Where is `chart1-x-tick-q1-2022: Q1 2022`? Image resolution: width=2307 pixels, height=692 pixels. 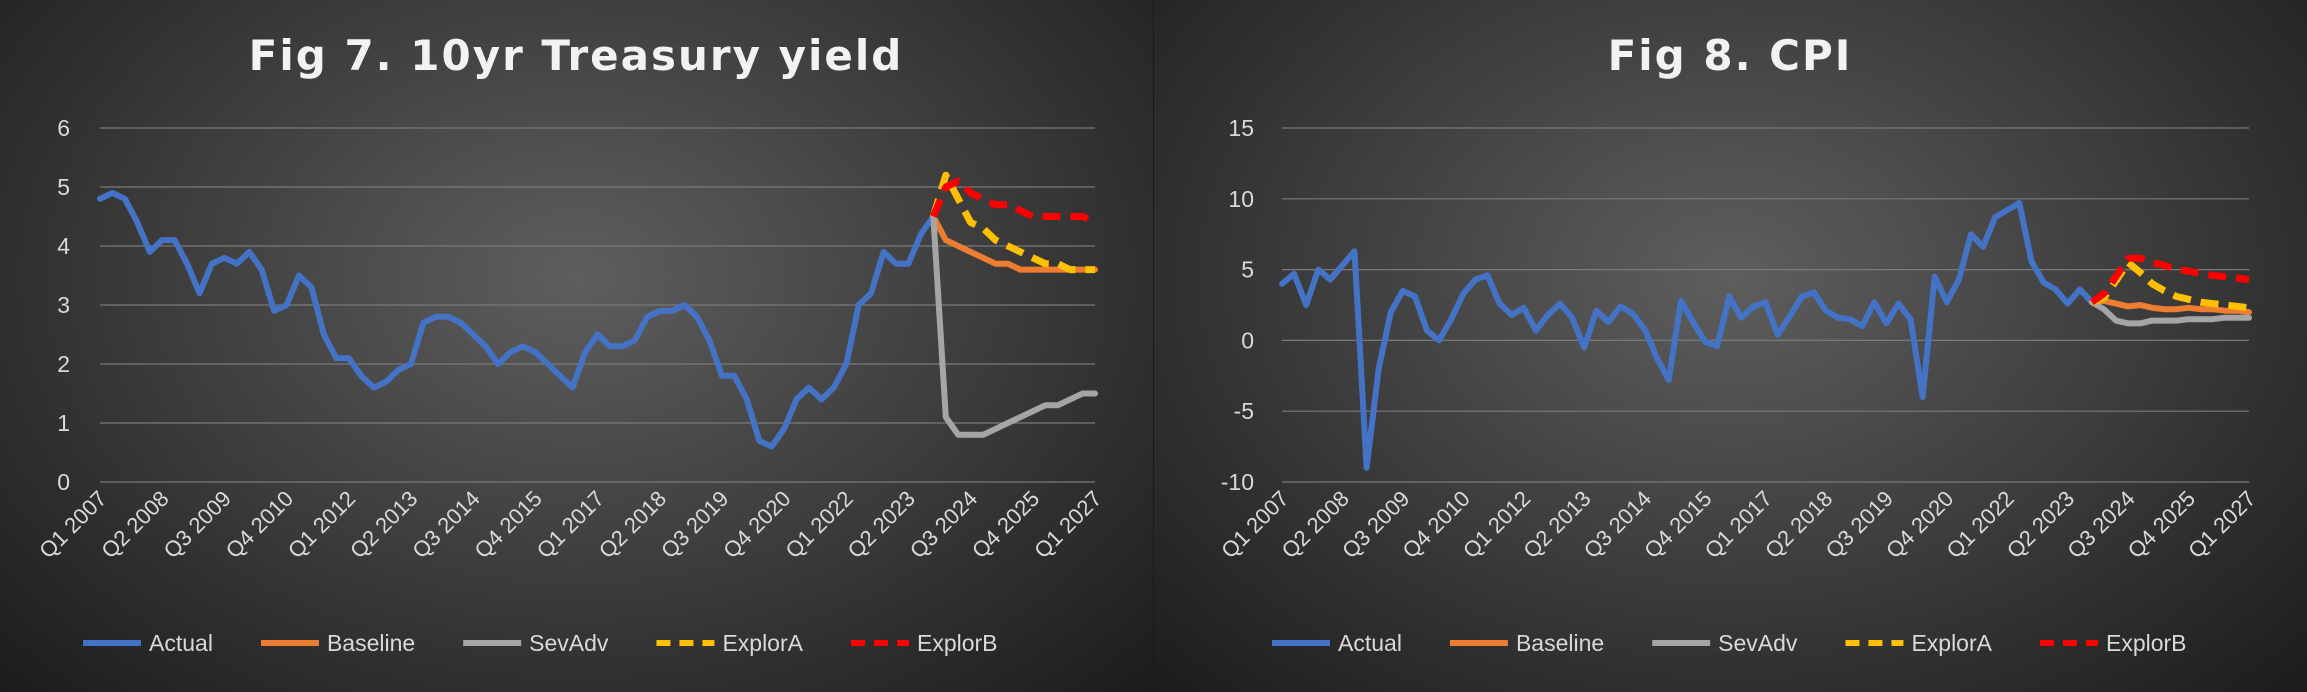
chart1-x-tick-q1-2022: Q1 2022 is located at coordinates (818, 524).